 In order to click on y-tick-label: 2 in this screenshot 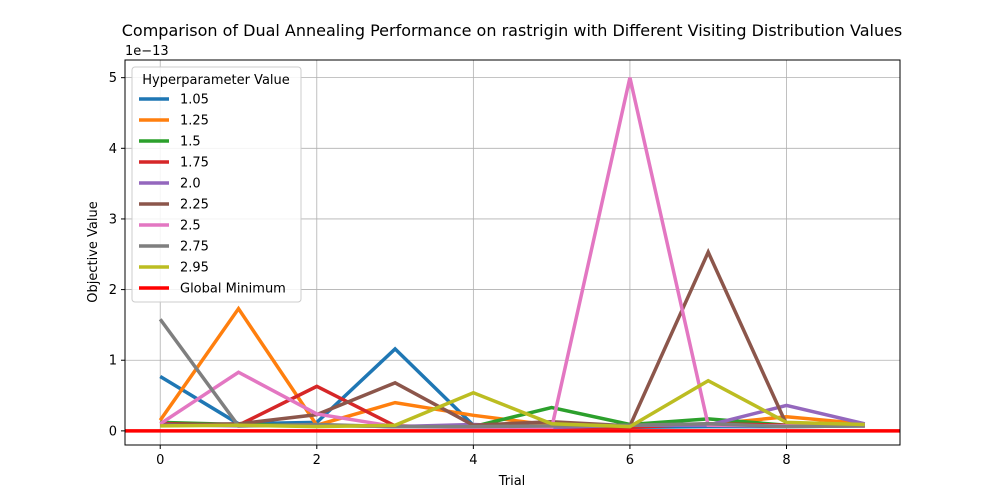, I will do `click(113, 290)`.